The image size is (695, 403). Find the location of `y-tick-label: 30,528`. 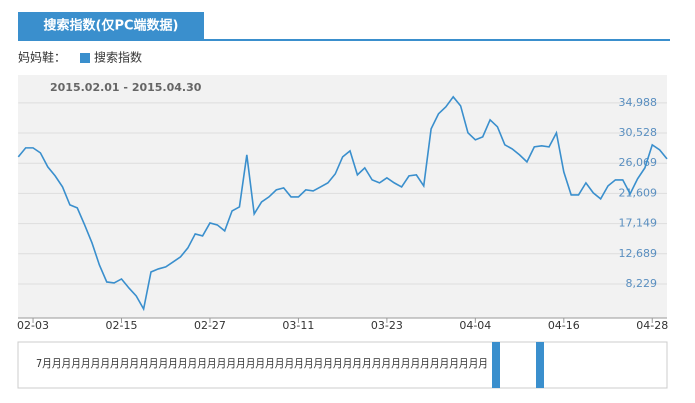

y-tick-label: 30,528 is located at coordinates (638, 132).